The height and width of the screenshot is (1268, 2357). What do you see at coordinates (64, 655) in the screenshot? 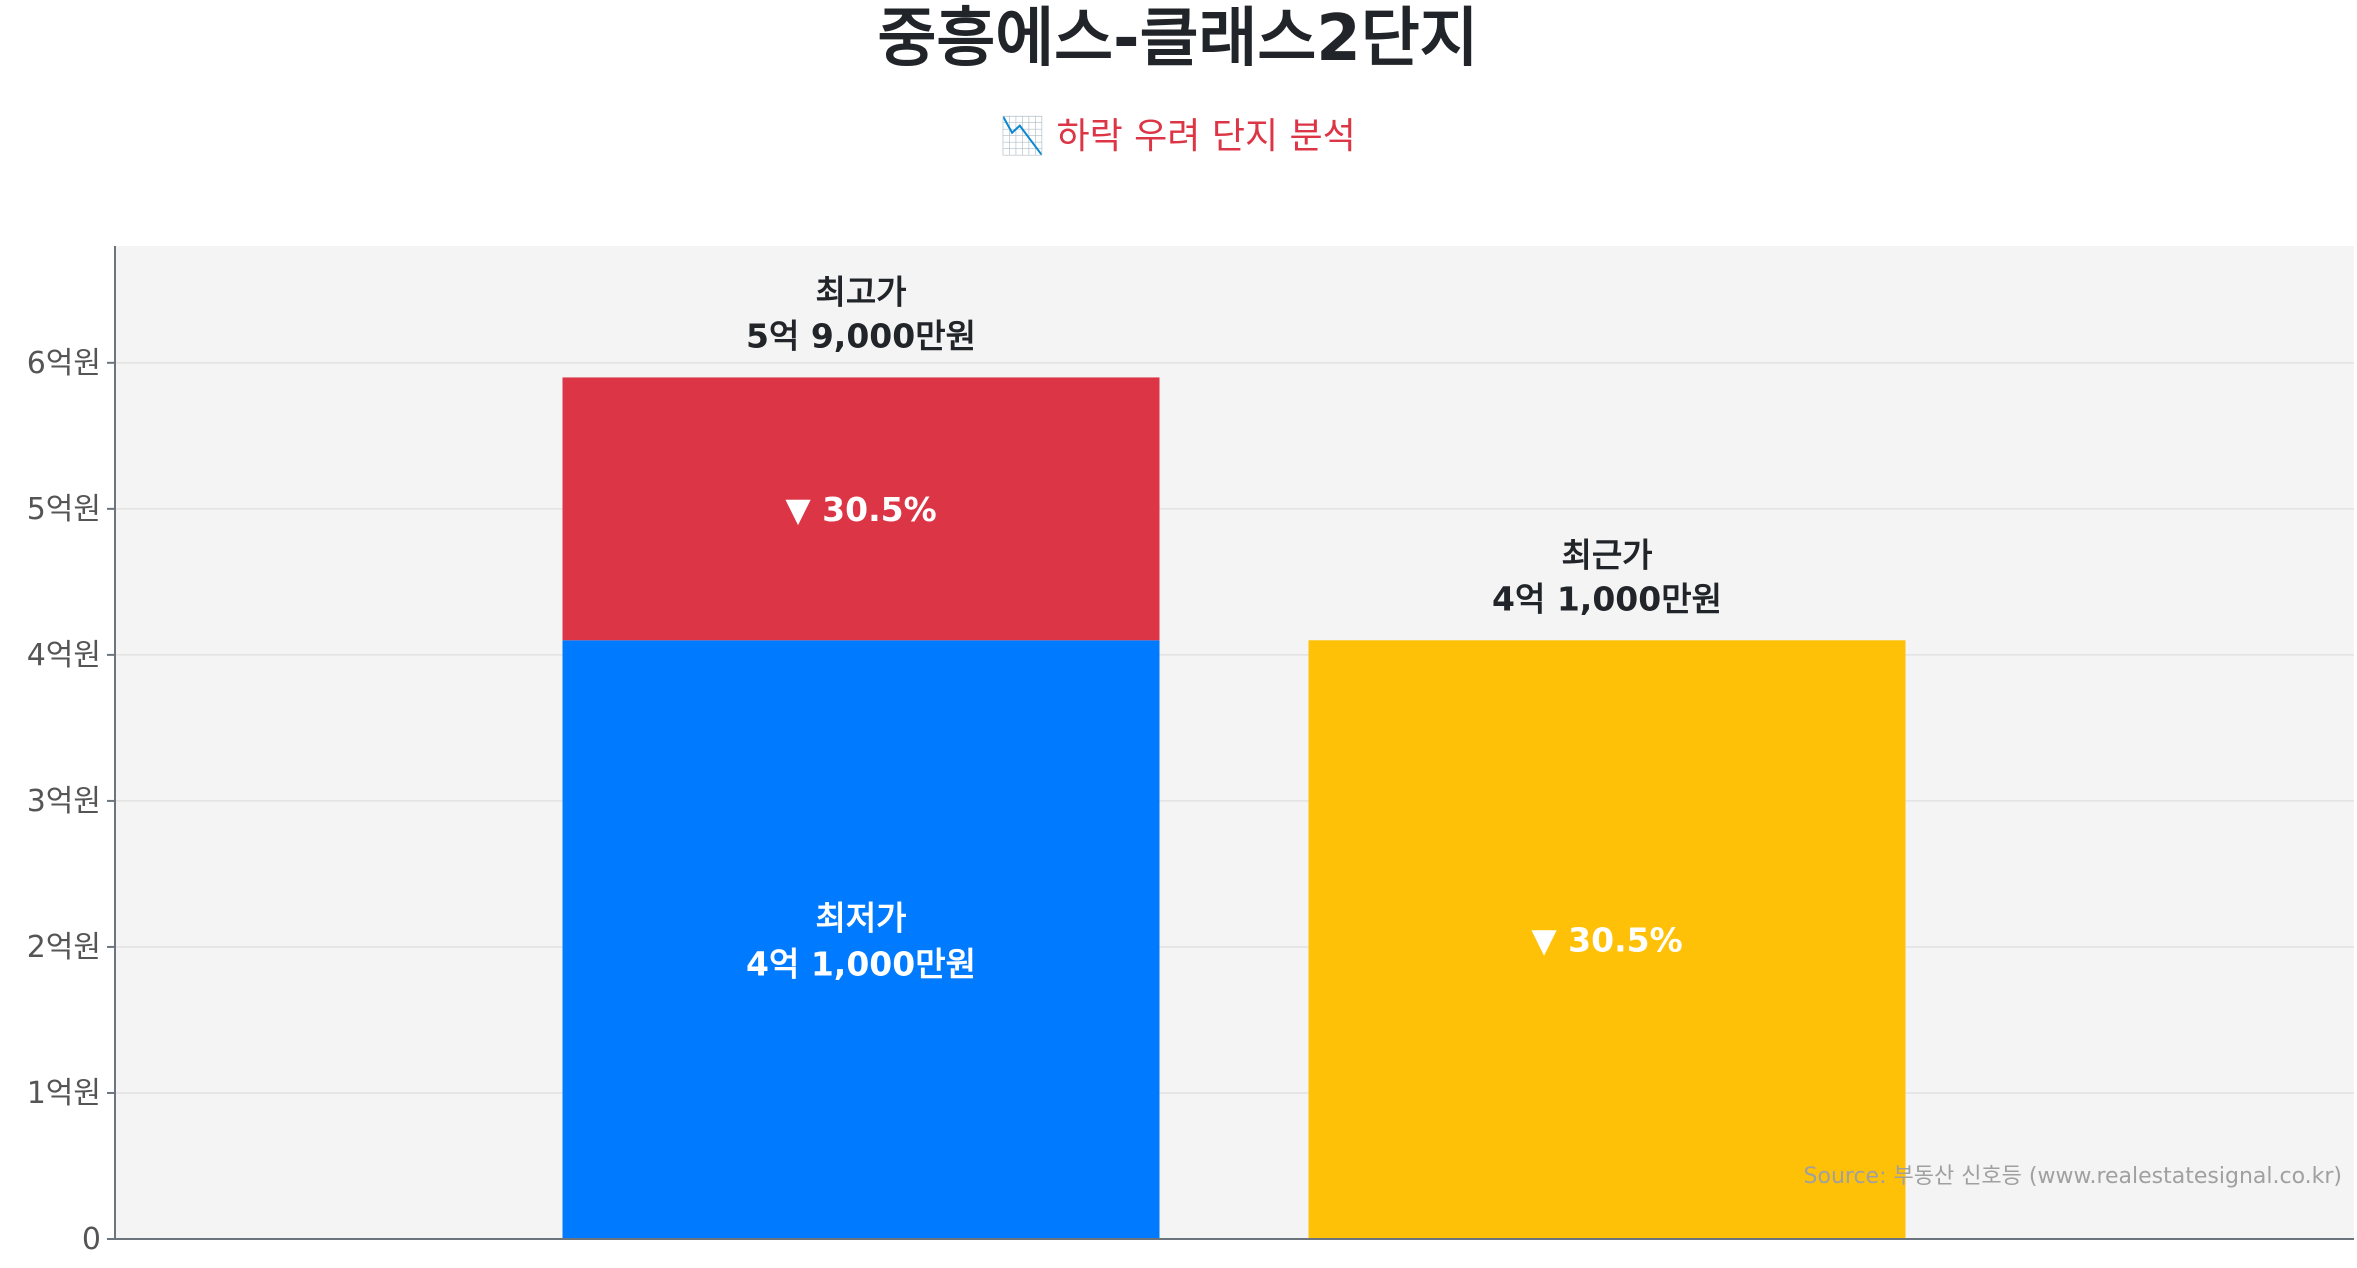
I see `y-tick-label: 4억원` at bounding box center [64, 655].